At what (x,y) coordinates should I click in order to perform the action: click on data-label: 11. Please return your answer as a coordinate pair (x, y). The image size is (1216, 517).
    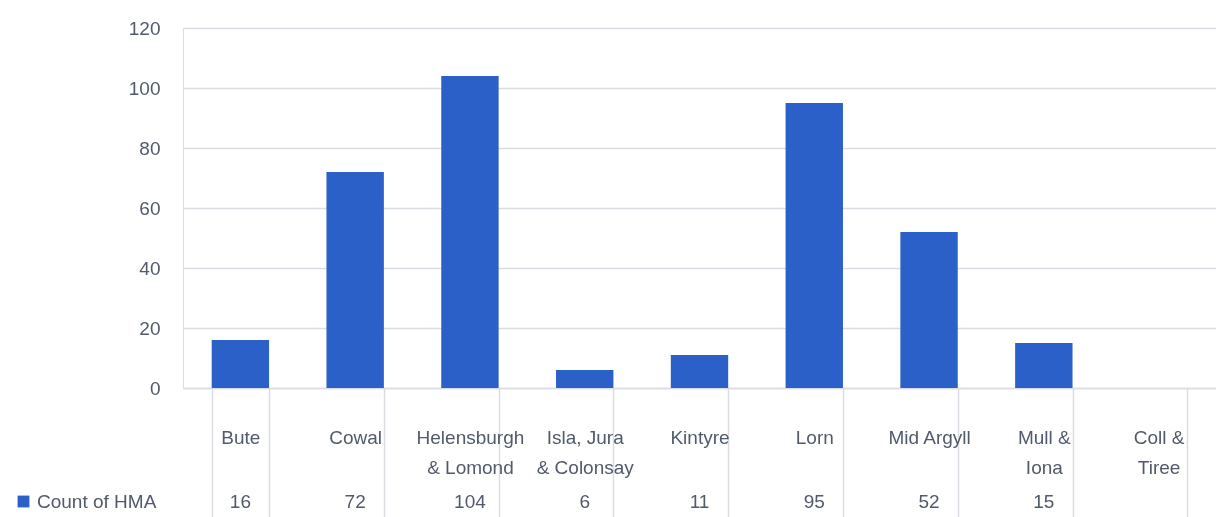
    Looking at the image, I should click on (699, 501).